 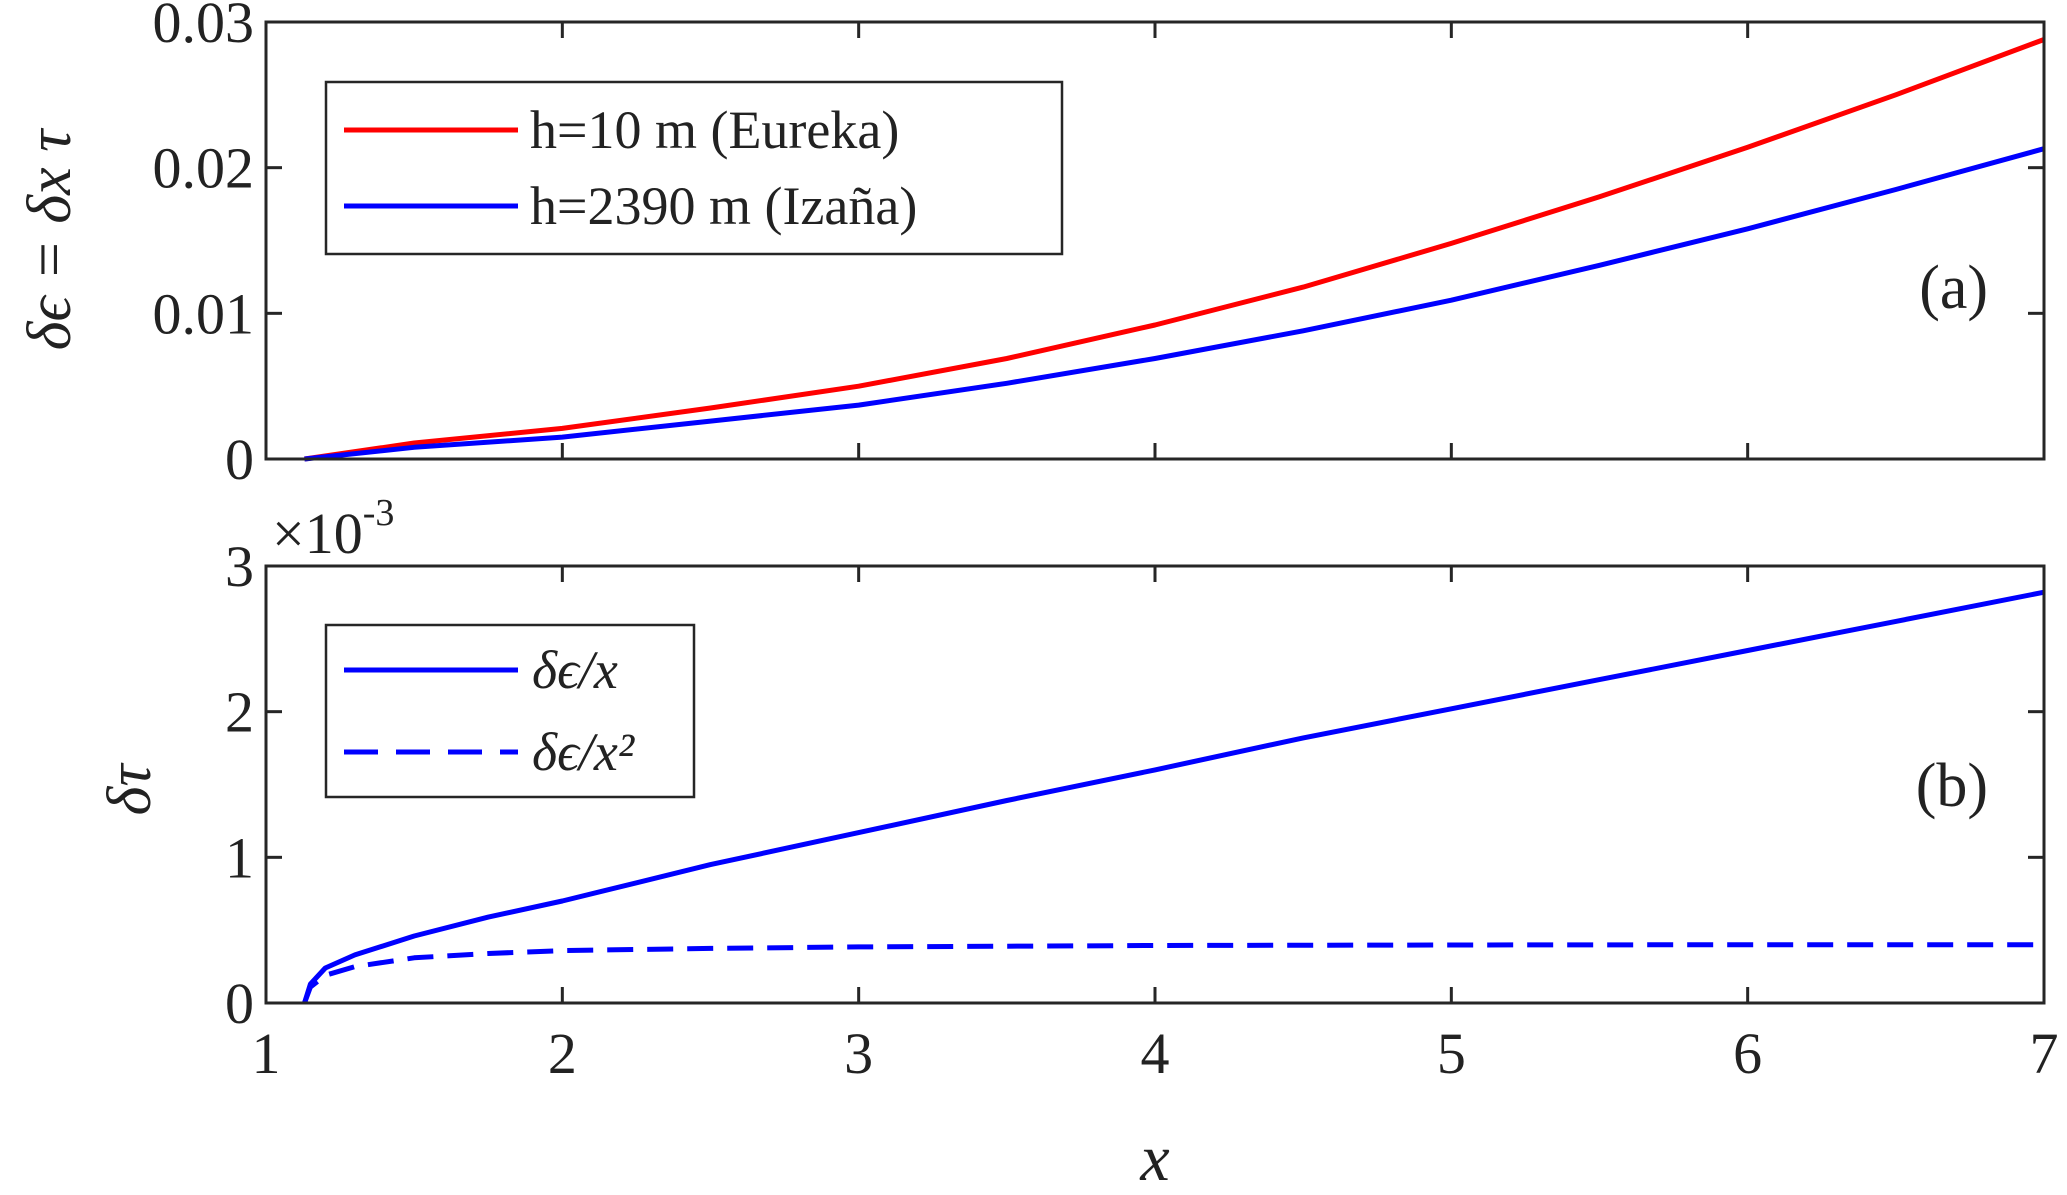 What do you see at coordinates (317, 533) in the screenshot?
I see `panel-b-scale-base: ×10` at bounding box center [317, 533].